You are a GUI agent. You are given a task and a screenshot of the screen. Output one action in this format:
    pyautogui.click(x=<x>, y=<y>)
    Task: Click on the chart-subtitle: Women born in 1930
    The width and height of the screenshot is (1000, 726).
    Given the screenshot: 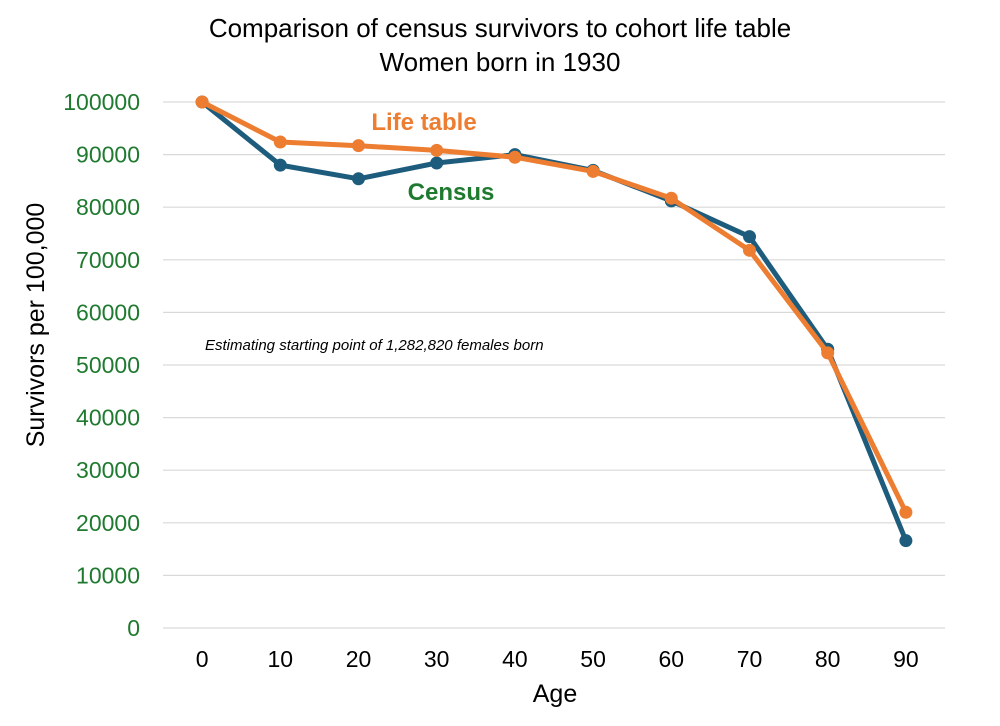 What is the action you would take?
    pyautogui.click(x=500, y=62)
    